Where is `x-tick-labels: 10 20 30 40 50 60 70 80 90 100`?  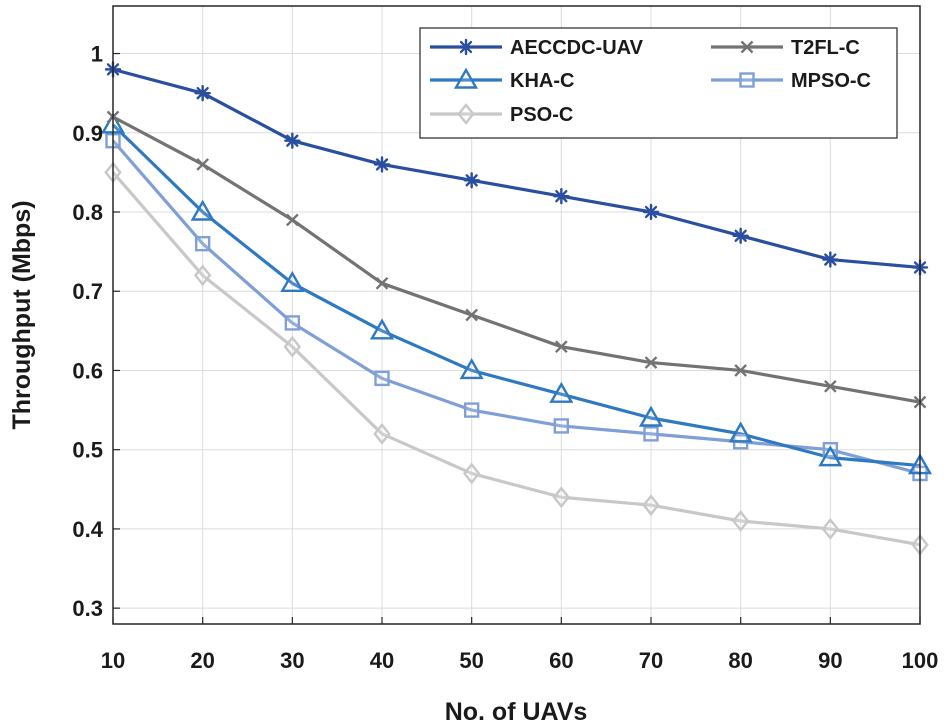 x-tick-labels: 10 20 30 40 50 60 70 80 90 100 is located at coordinates (520, 660).